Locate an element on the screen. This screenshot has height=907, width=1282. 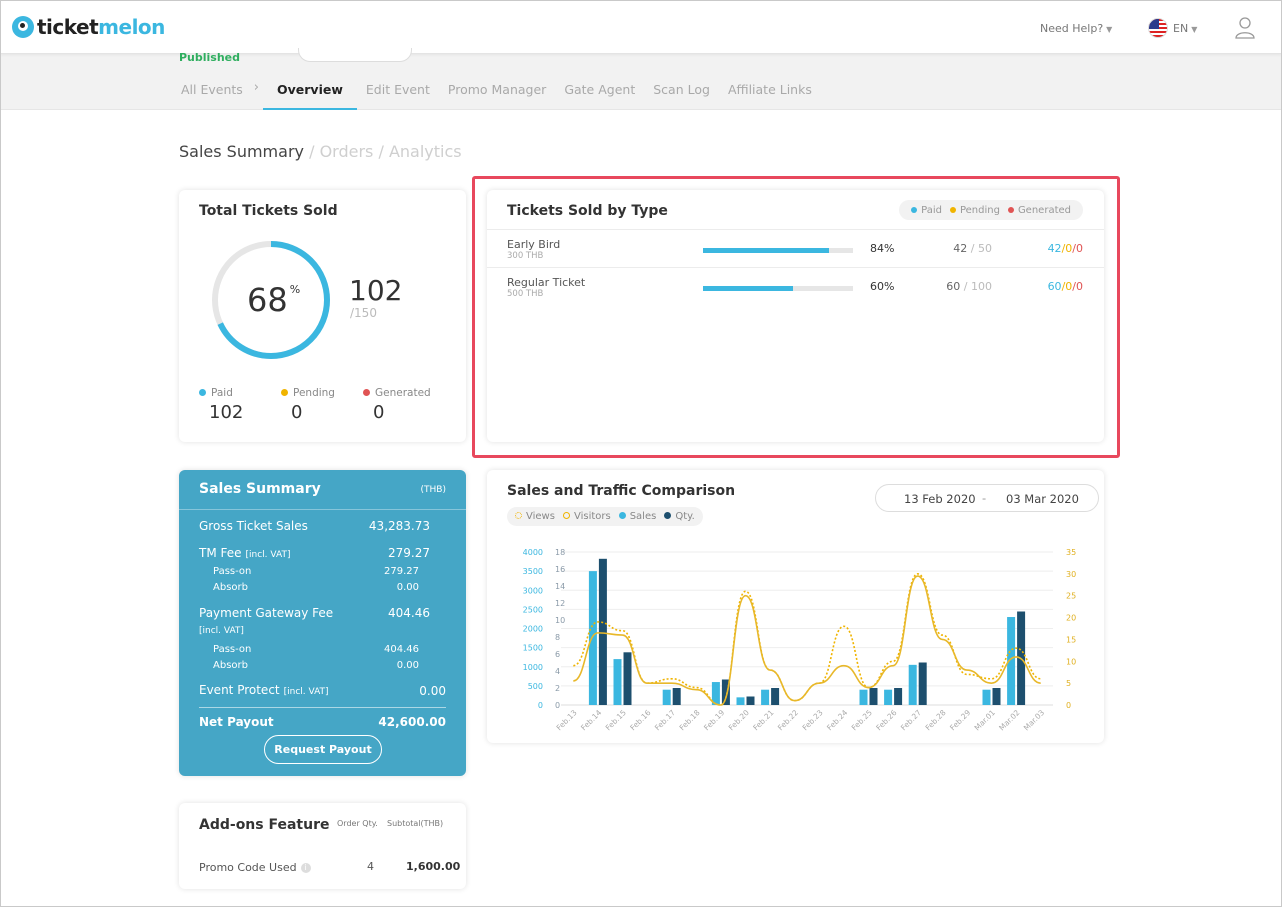
y-tick-sales: 3500 is located at coordinates (533, 571).